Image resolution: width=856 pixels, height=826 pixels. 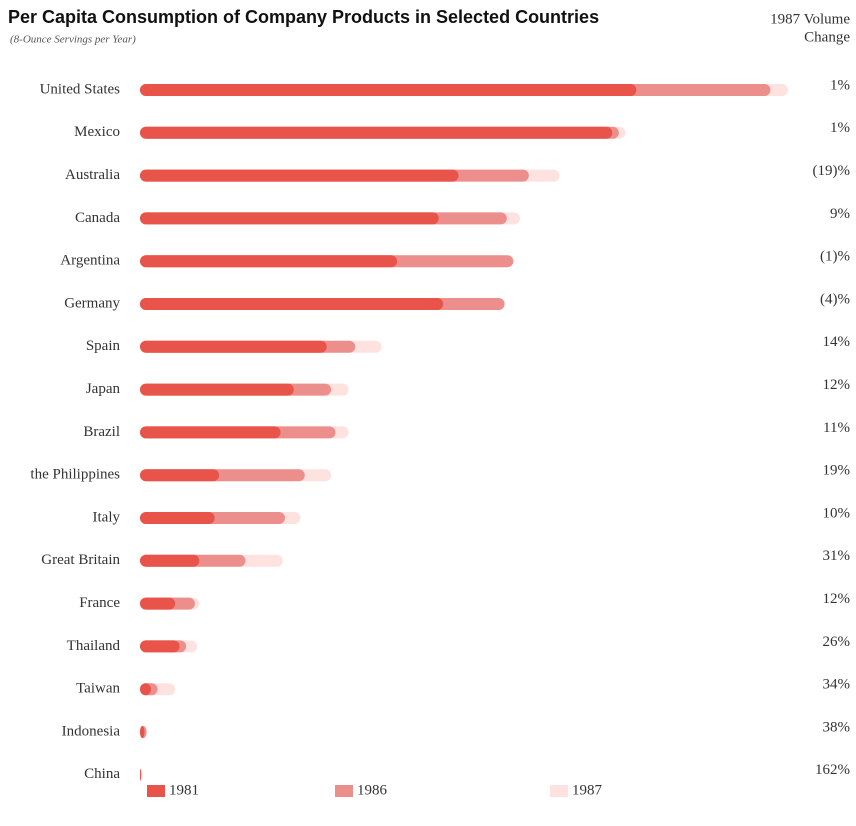 What do you see at coordinates (837, 513) in the screenshot?
I see `change-label: 10%` at bounding box center [837, 513].